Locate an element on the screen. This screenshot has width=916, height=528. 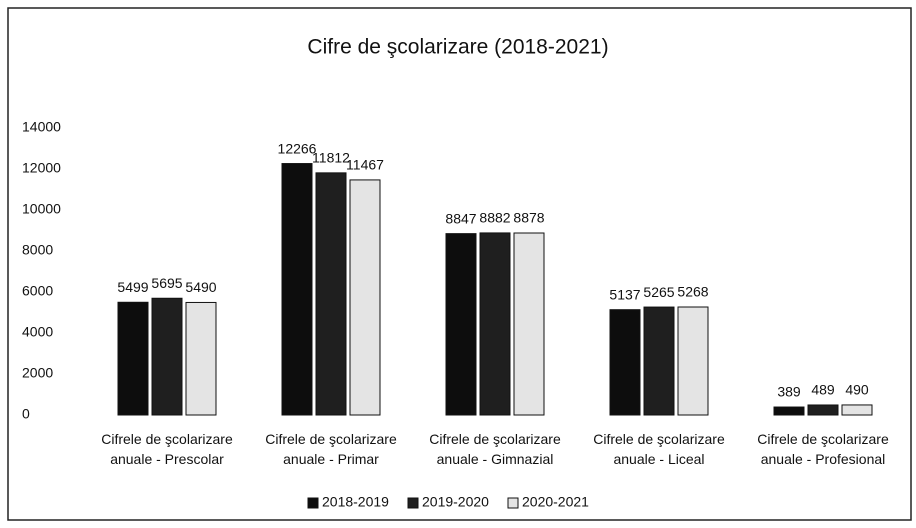
y-tick-label: 10000 is located at coordinates (41, 209).